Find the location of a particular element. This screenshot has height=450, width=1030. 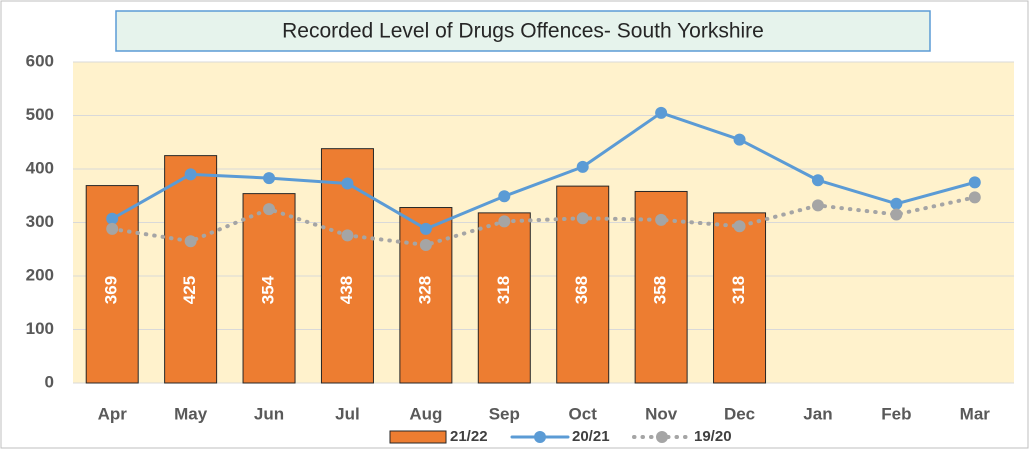

x-tick-label: Jun is located at coordinates (269, 413).